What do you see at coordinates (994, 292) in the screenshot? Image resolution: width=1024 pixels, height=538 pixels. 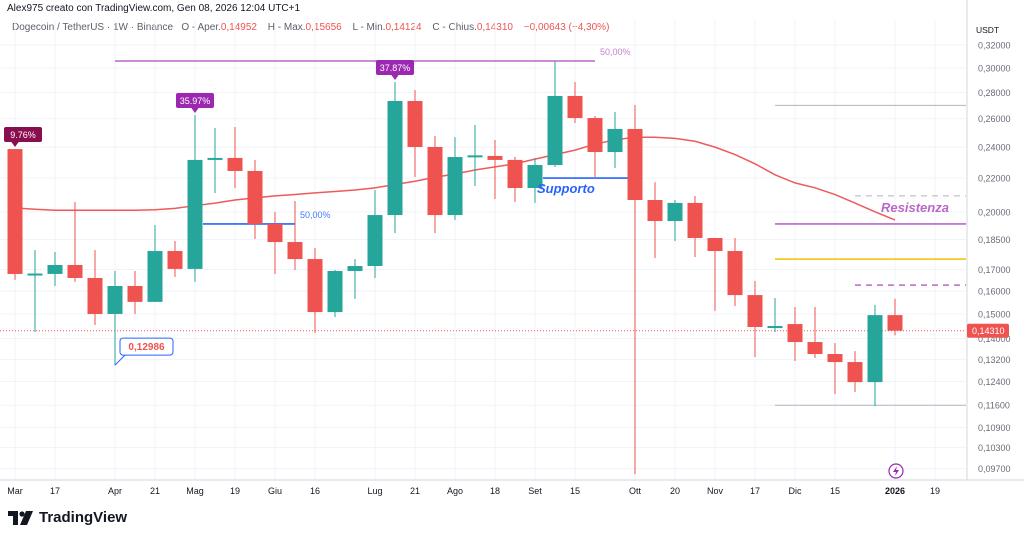 I see `y-tick-label: 0,16000` at bounding box center [994, 292].